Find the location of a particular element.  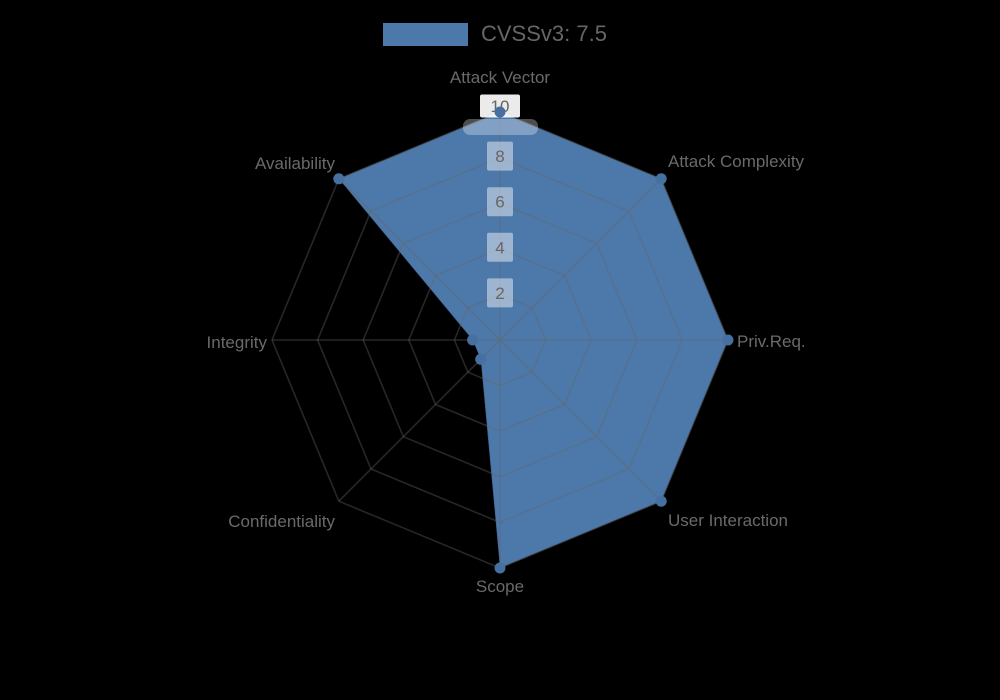

tick-label: 2 is located at coordinates (499, 293).